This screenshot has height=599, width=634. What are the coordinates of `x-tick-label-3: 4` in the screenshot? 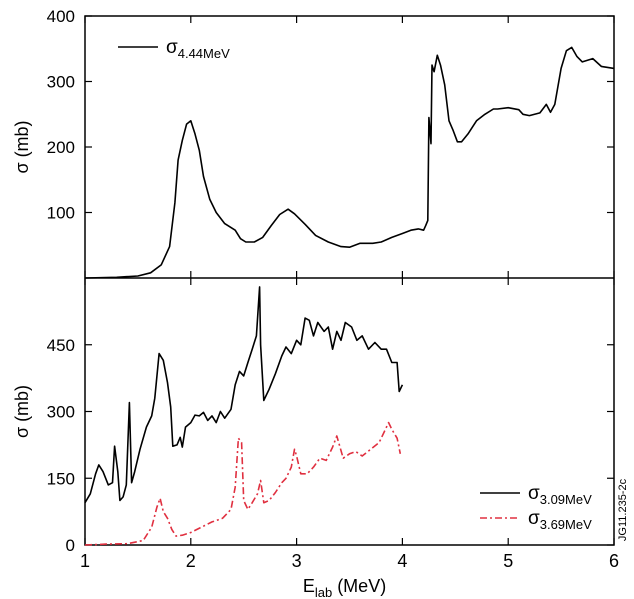 It's located at (402, 561).